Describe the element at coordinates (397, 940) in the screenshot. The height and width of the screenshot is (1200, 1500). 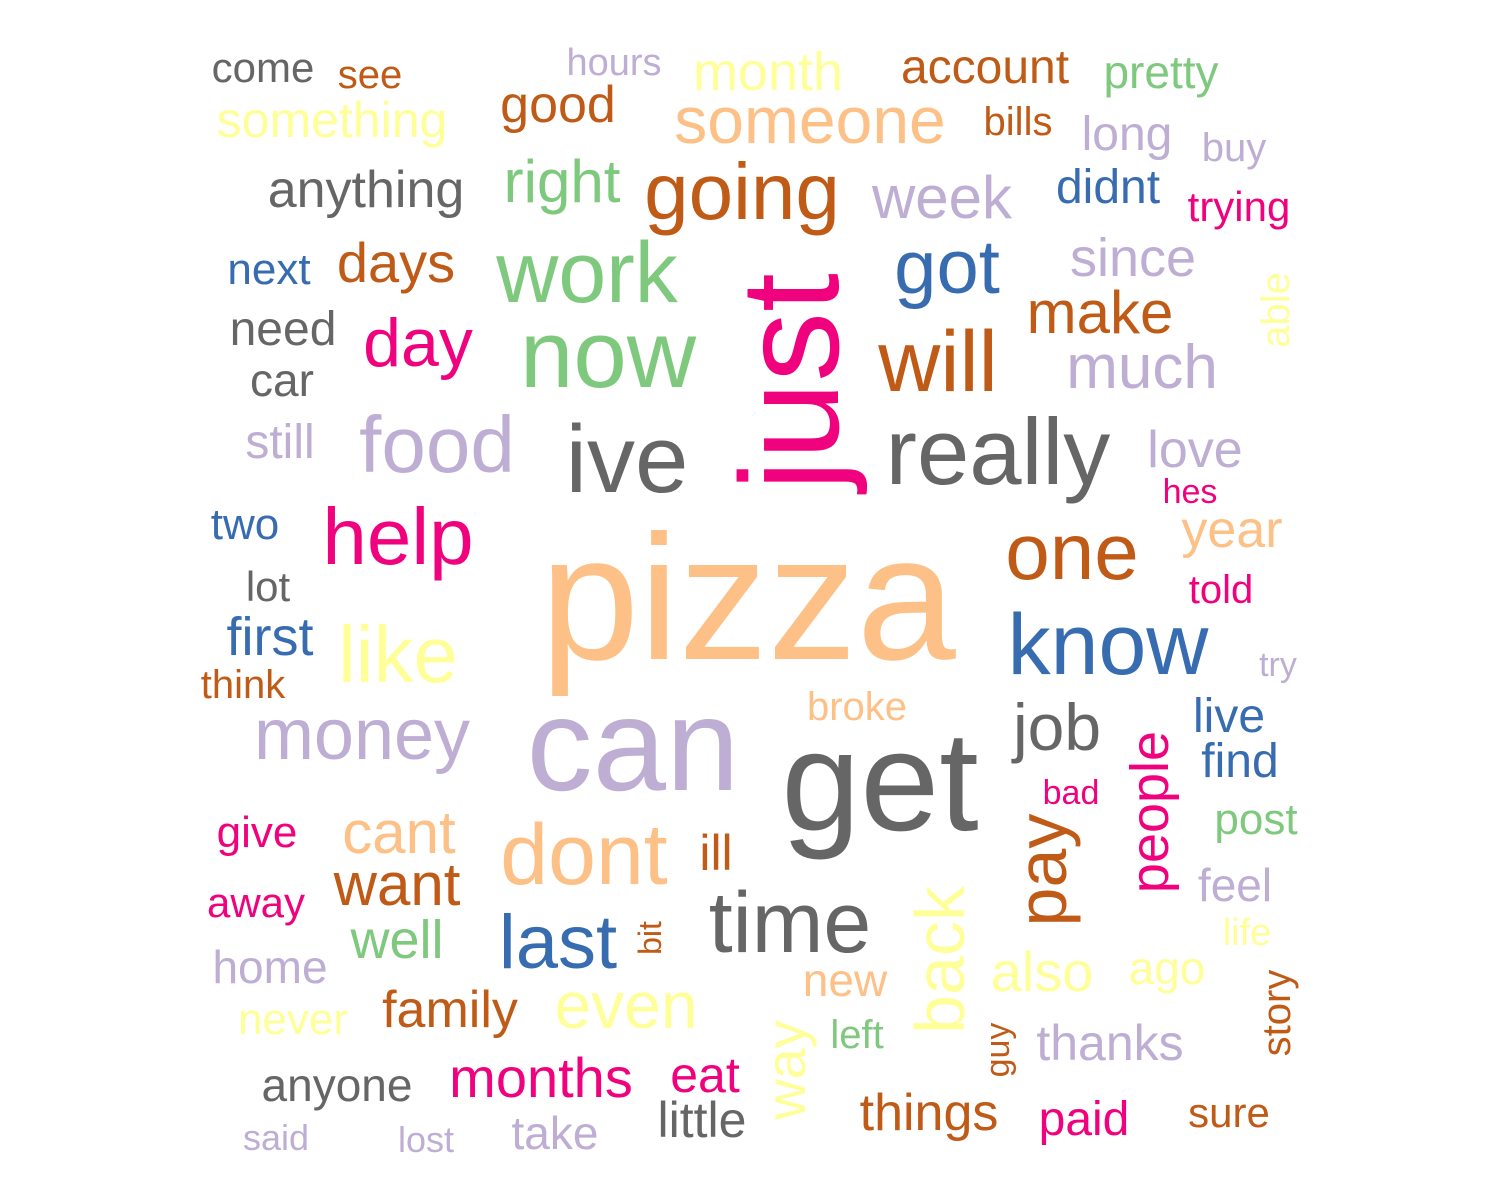
I see `word-well: well` at that location.